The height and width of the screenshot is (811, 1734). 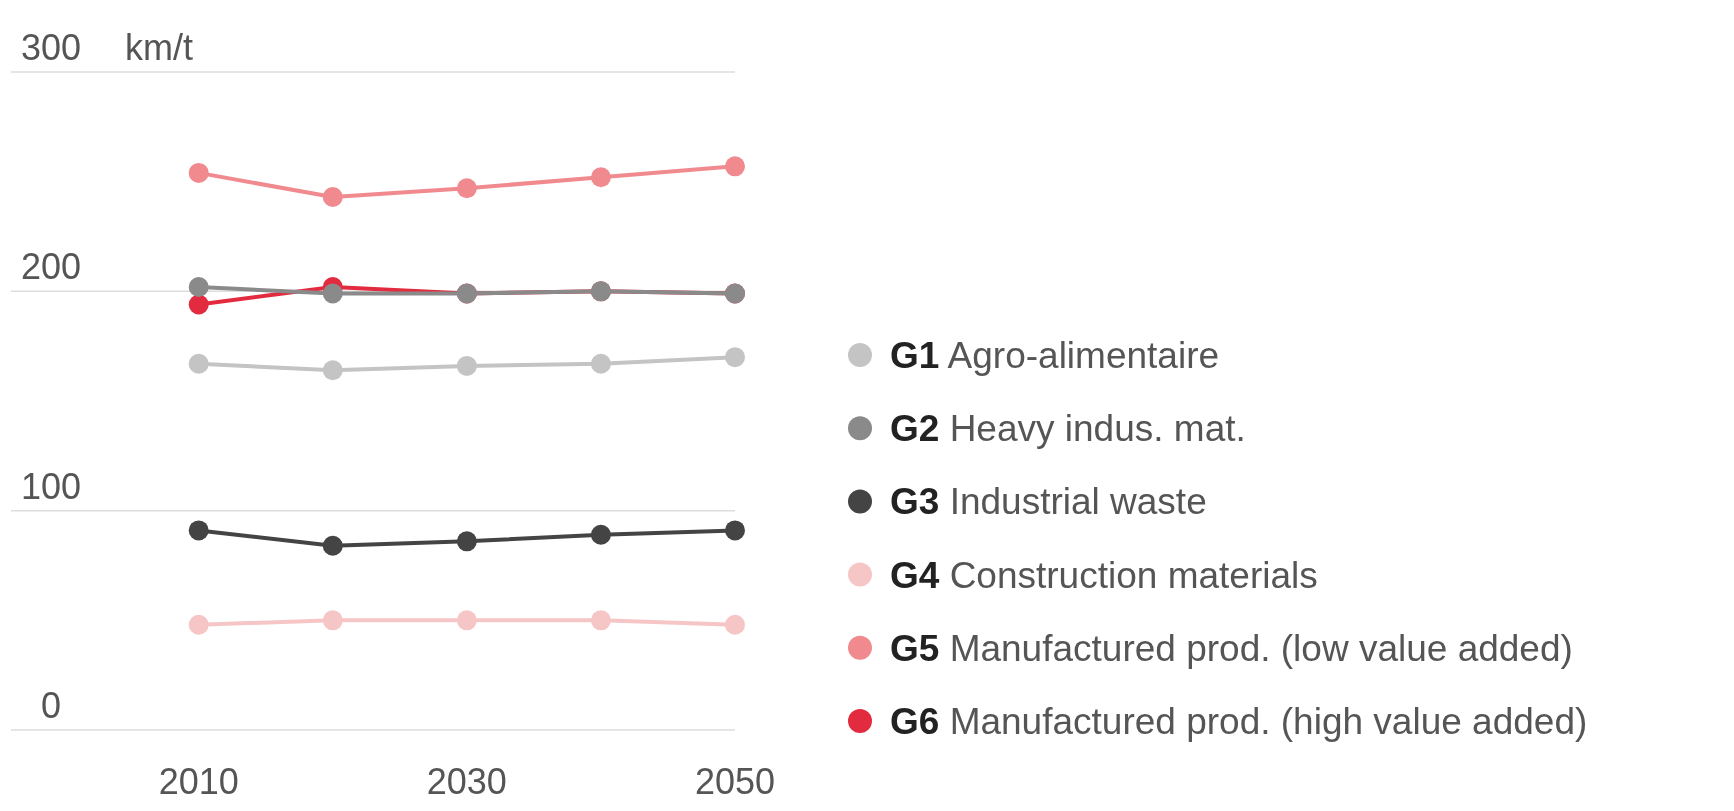 What do you see at coordinates (1104, 575) in the screenshot?
I see `legend-label: G4 Construction materials` at bounding box center [1104, 575].